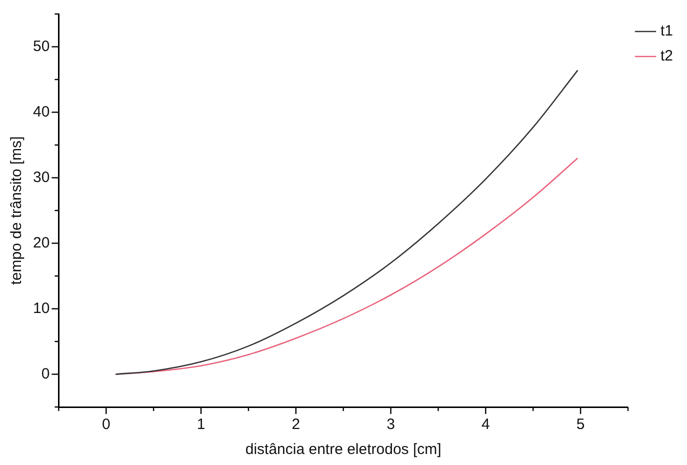  What do you see at coordinates (667, 56) in the screenshot?
I see `legend-label: t2` at bounding box center [667, 56].